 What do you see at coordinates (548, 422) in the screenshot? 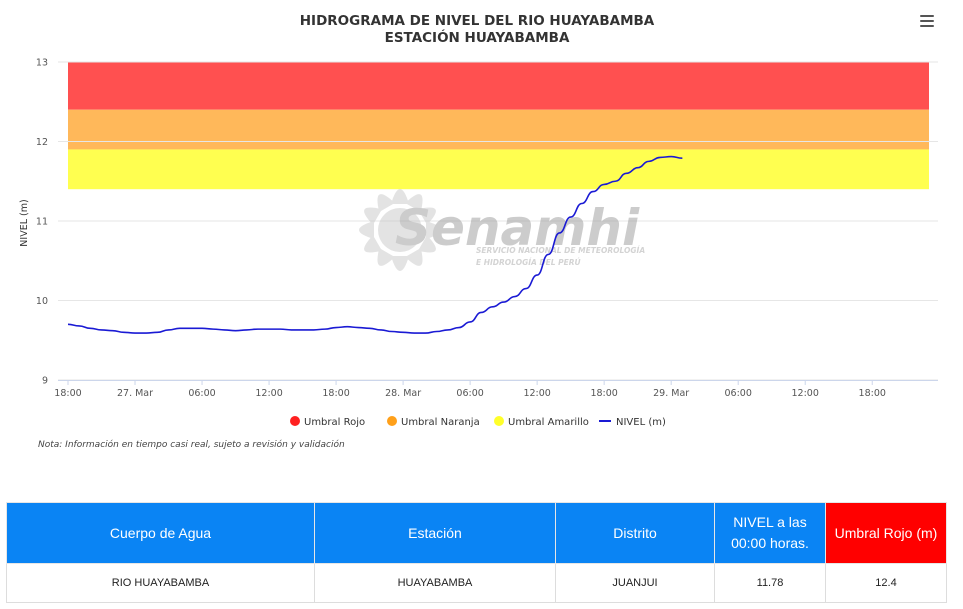
I see `legend-label: Umbral Amarillo` at bounding box center [548, 422].